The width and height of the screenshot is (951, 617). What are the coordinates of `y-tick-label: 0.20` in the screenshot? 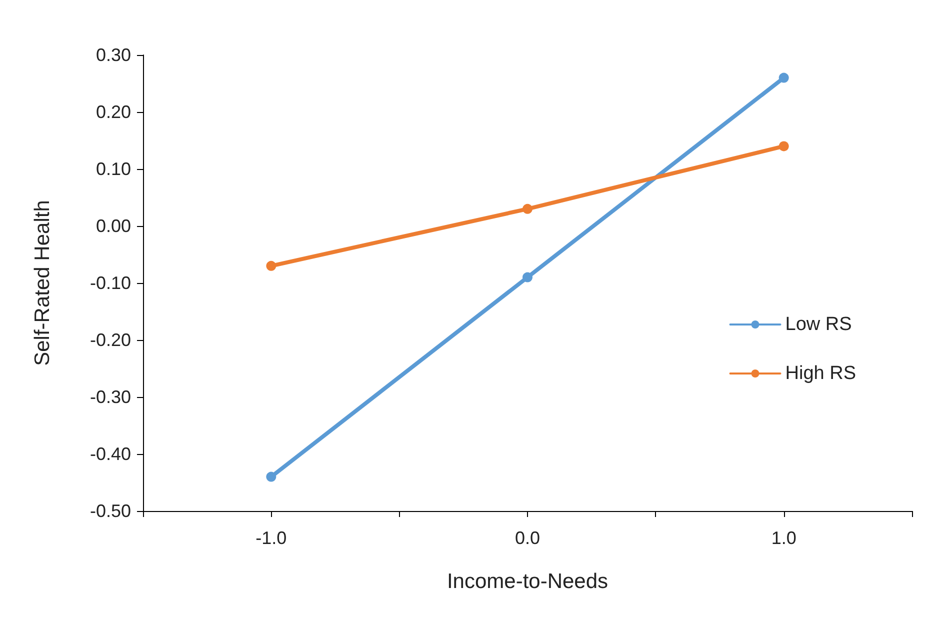 It's located at (113, 112).